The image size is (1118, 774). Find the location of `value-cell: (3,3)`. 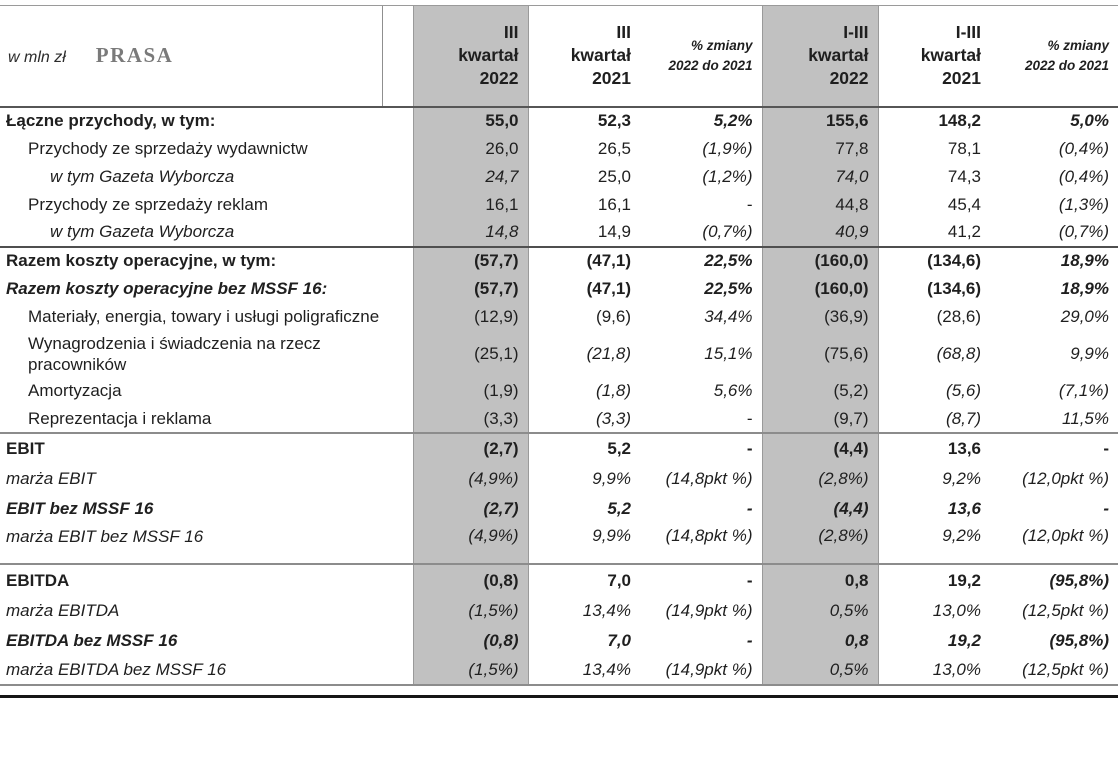

value-cell: (3,3) is located at coordinates (470, 419).